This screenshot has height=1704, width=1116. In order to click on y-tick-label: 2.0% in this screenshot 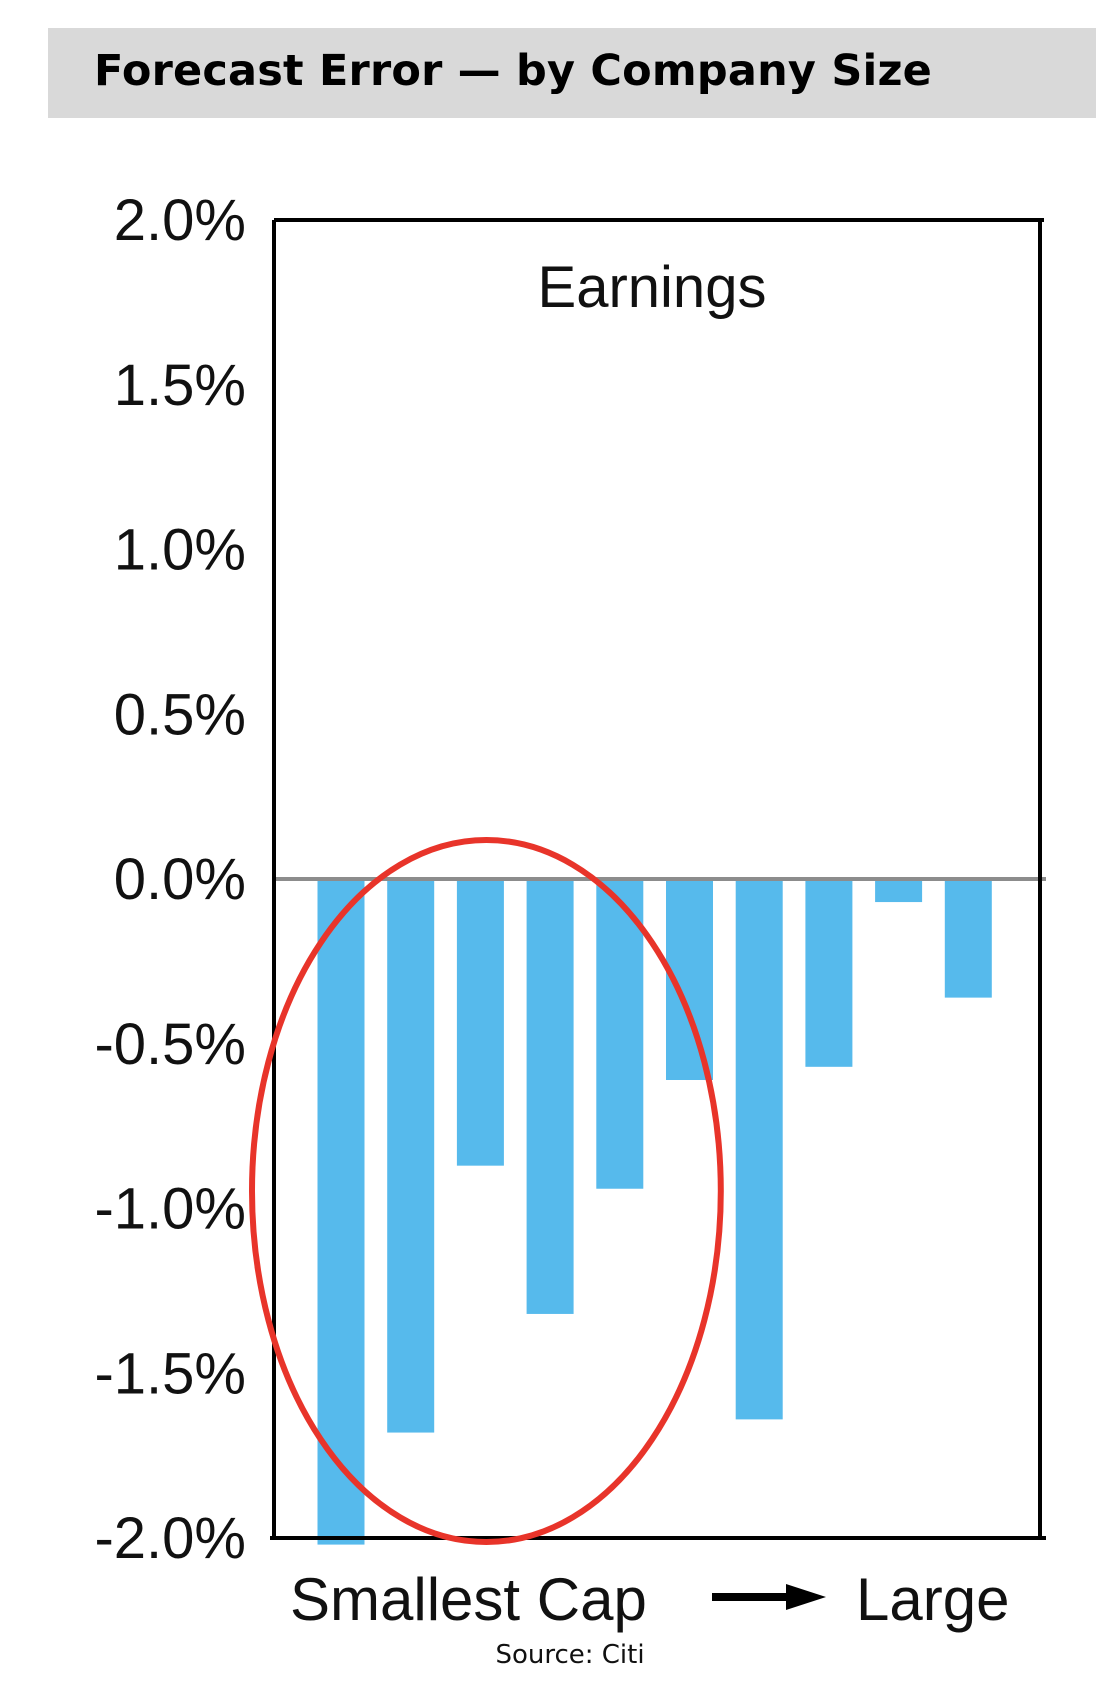, I will do `click(180, 220)`.